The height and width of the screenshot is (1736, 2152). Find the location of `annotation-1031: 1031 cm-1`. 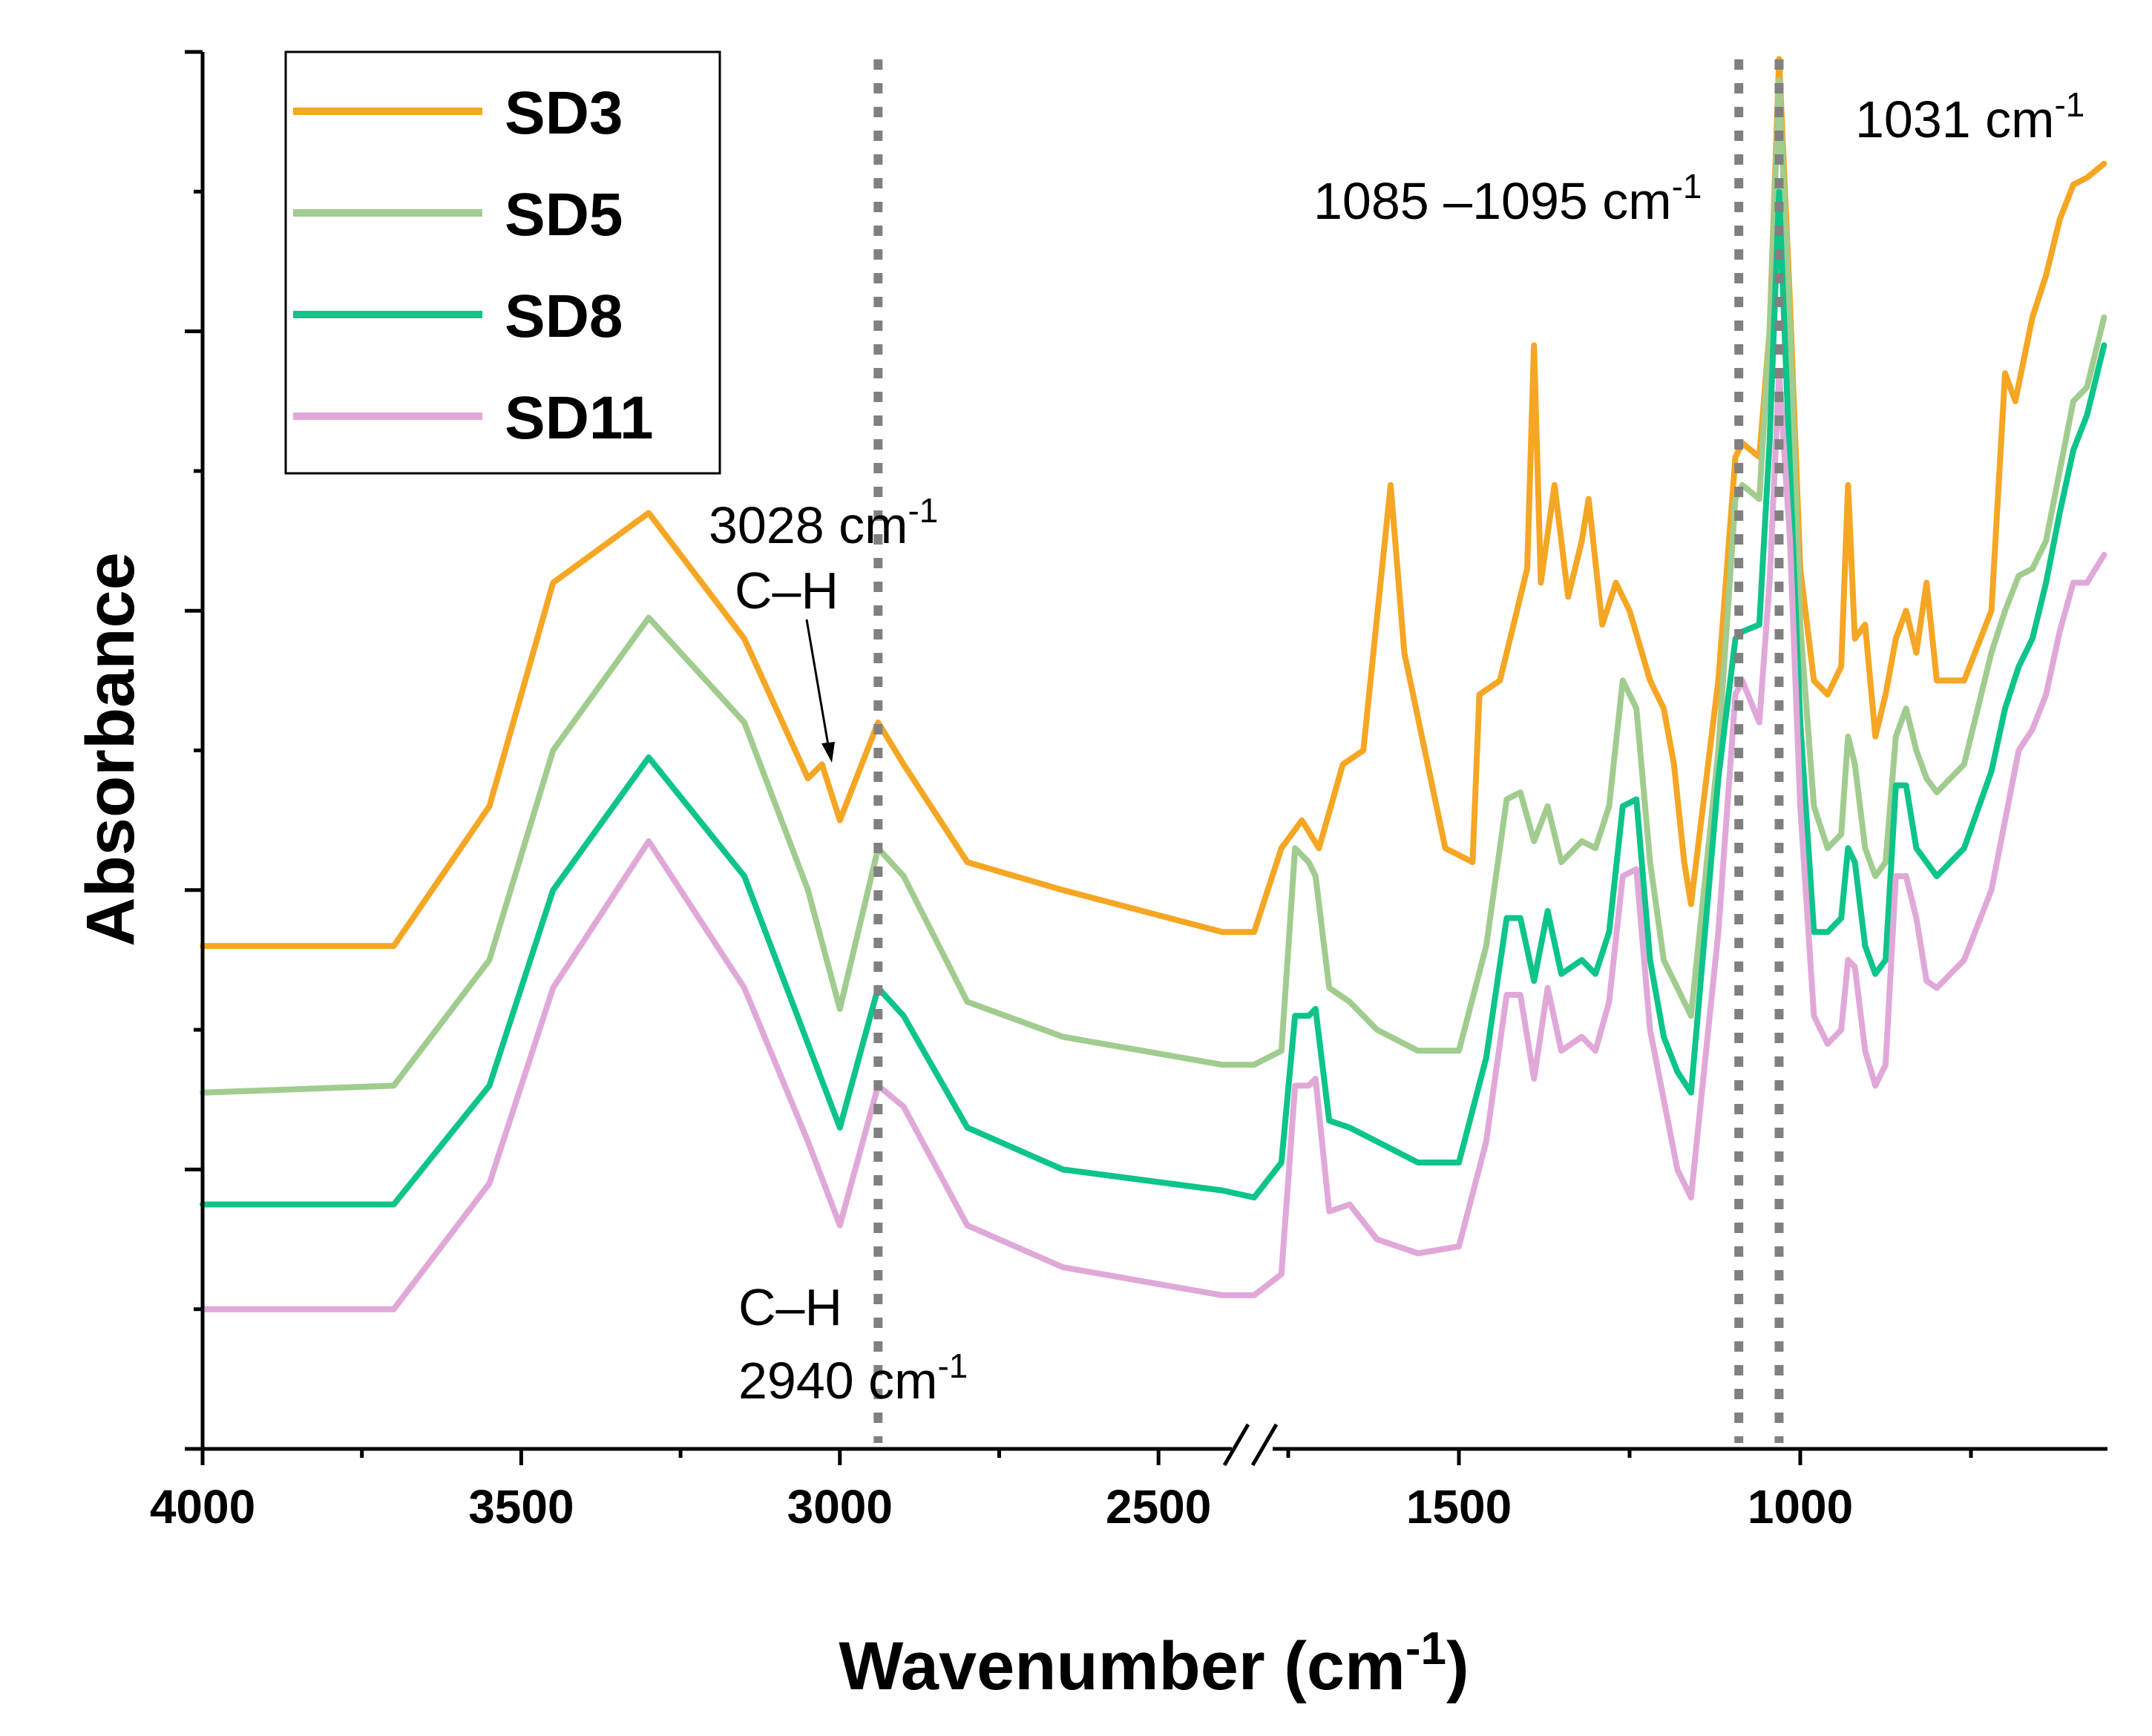

annotation-1031: 1031 cm-1 is located at coordinates (1969, 117).